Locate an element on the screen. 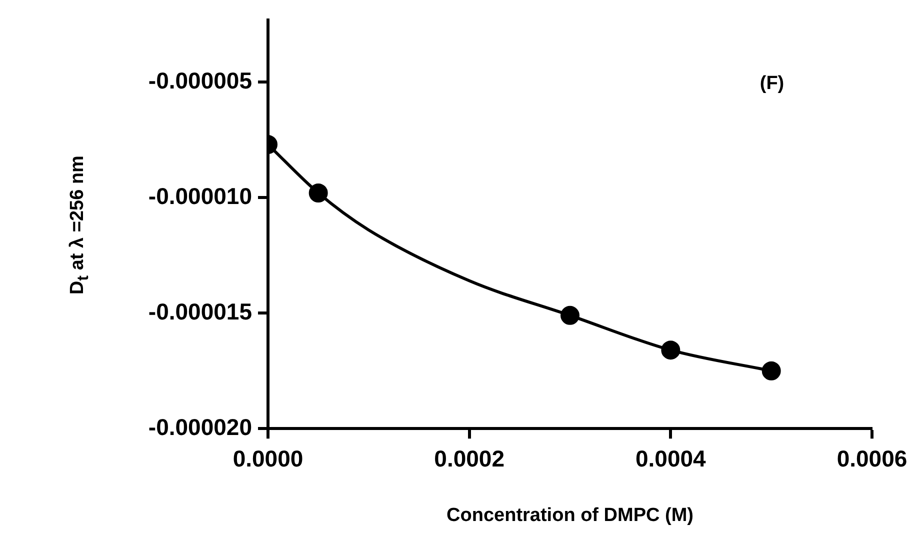 The height and width of the screenshot is (539, 918). x-tick-label: 0.0004 is located at coordinates (670, 459).